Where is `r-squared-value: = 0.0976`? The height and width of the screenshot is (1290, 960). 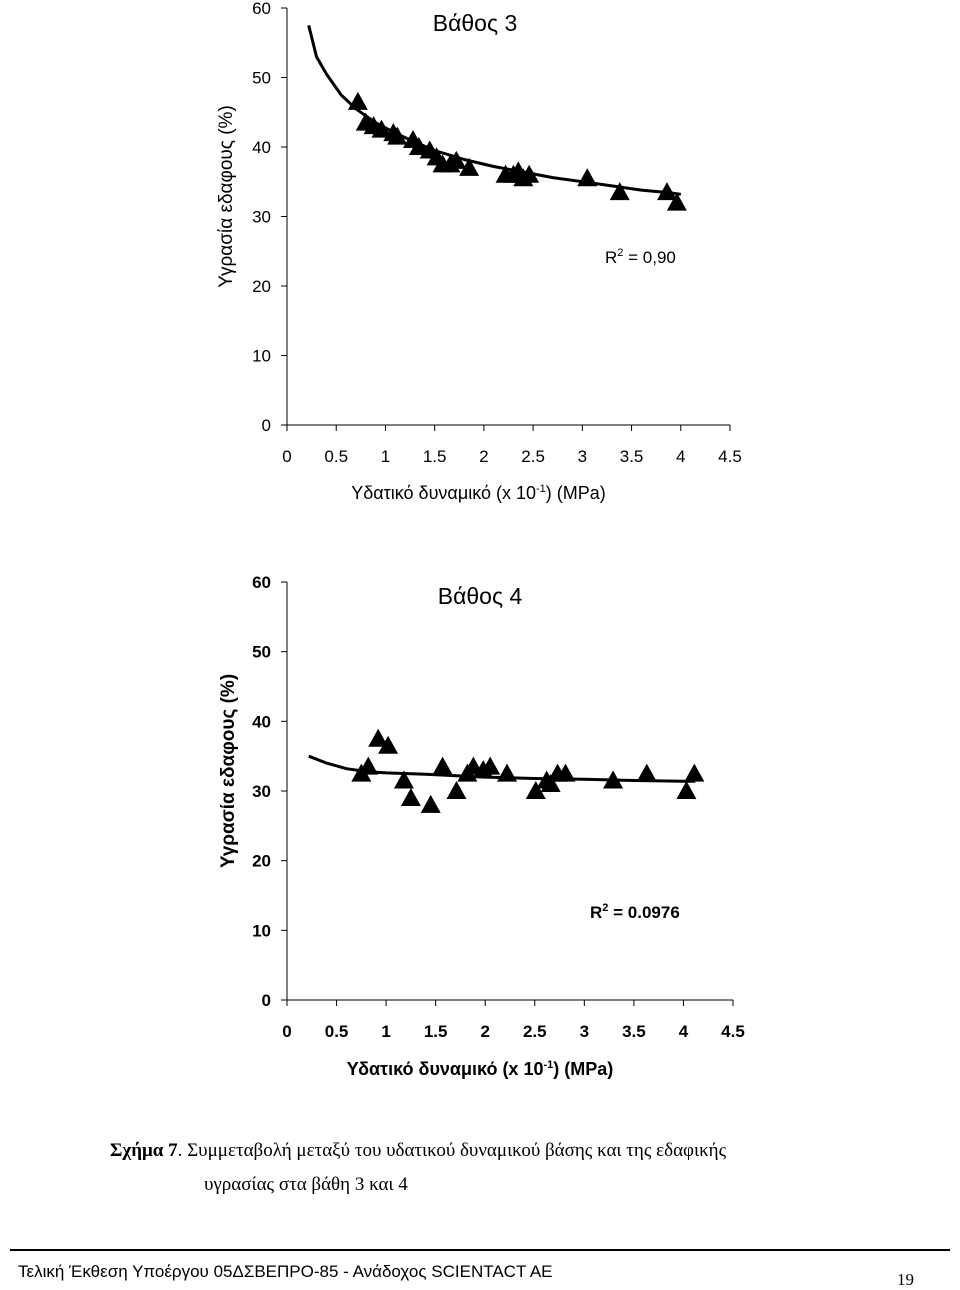
r-squared-value: = 0.0976 is located at coordinates (643, 912).